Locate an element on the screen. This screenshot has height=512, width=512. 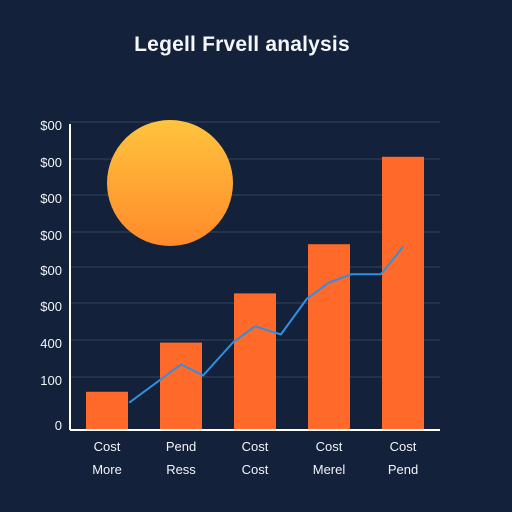
x-tick-label: Merel is located at coordinates (329, 469).